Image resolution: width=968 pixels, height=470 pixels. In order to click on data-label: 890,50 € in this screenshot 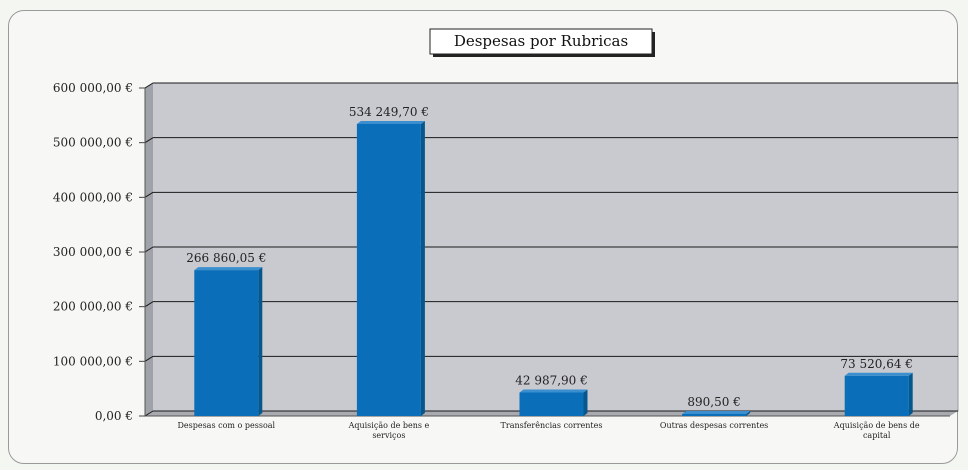, I will do `click(713, 402)`.